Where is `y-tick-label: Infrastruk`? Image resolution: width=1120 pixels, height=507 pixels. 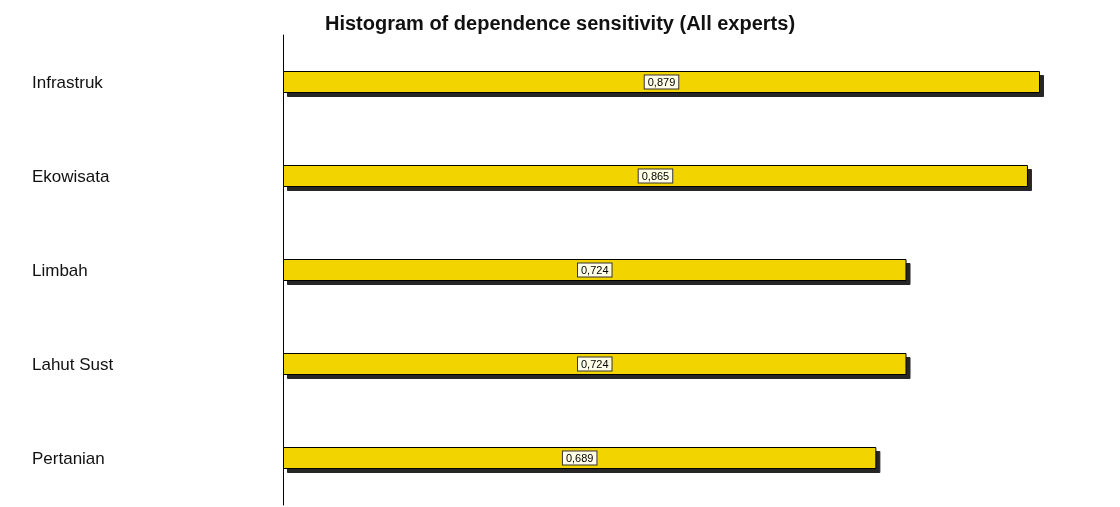
y-tick-label: Infrastruk is located at coordinates (68, 82).